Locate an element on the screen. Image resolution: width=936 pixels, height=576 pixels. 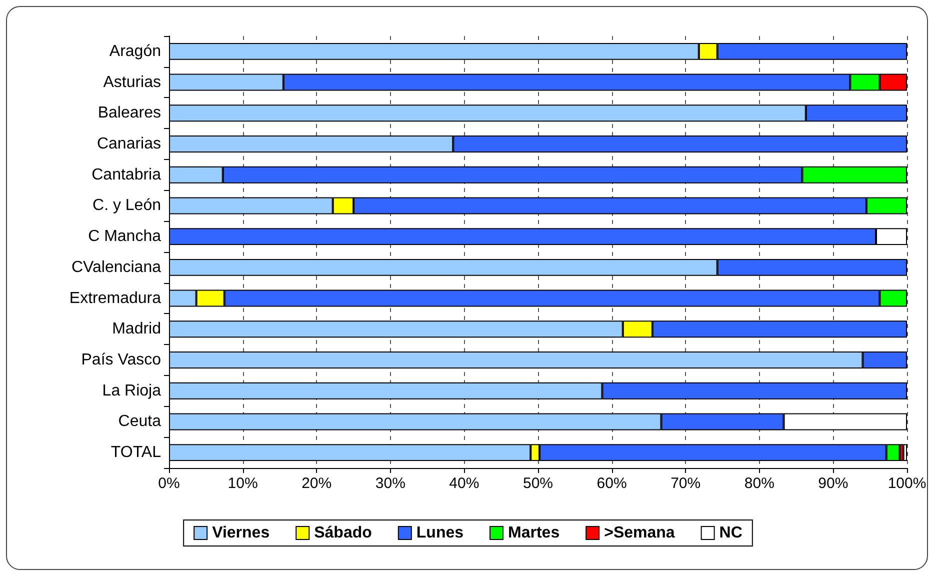
x-tick-label: 100% is located at coordinates (907, 483).